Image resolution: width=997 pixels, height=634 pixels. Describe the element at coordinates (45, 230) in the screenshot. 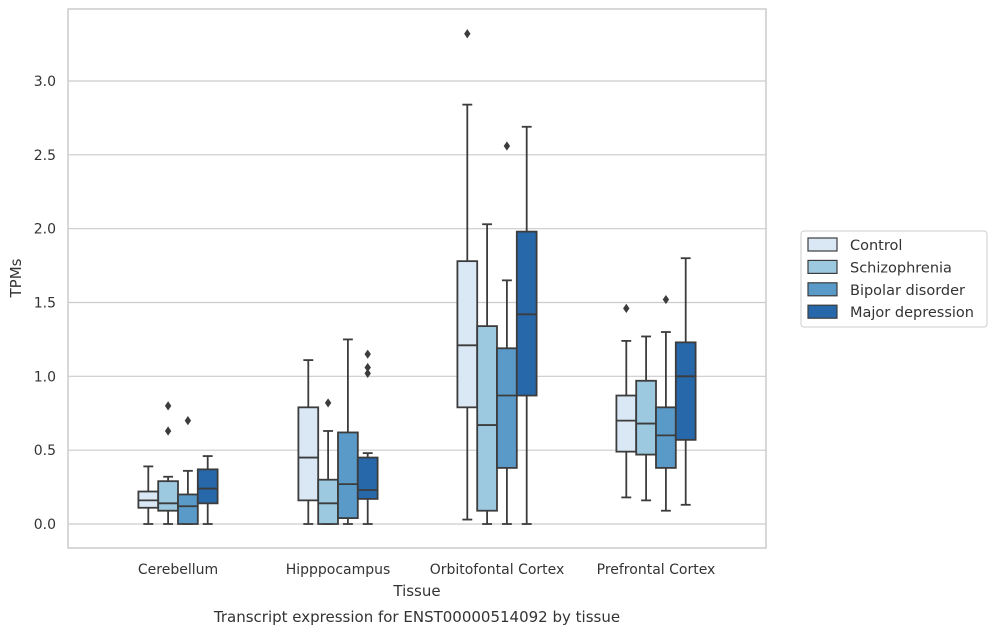

I see `y-tick-label: 2.0` at that location.